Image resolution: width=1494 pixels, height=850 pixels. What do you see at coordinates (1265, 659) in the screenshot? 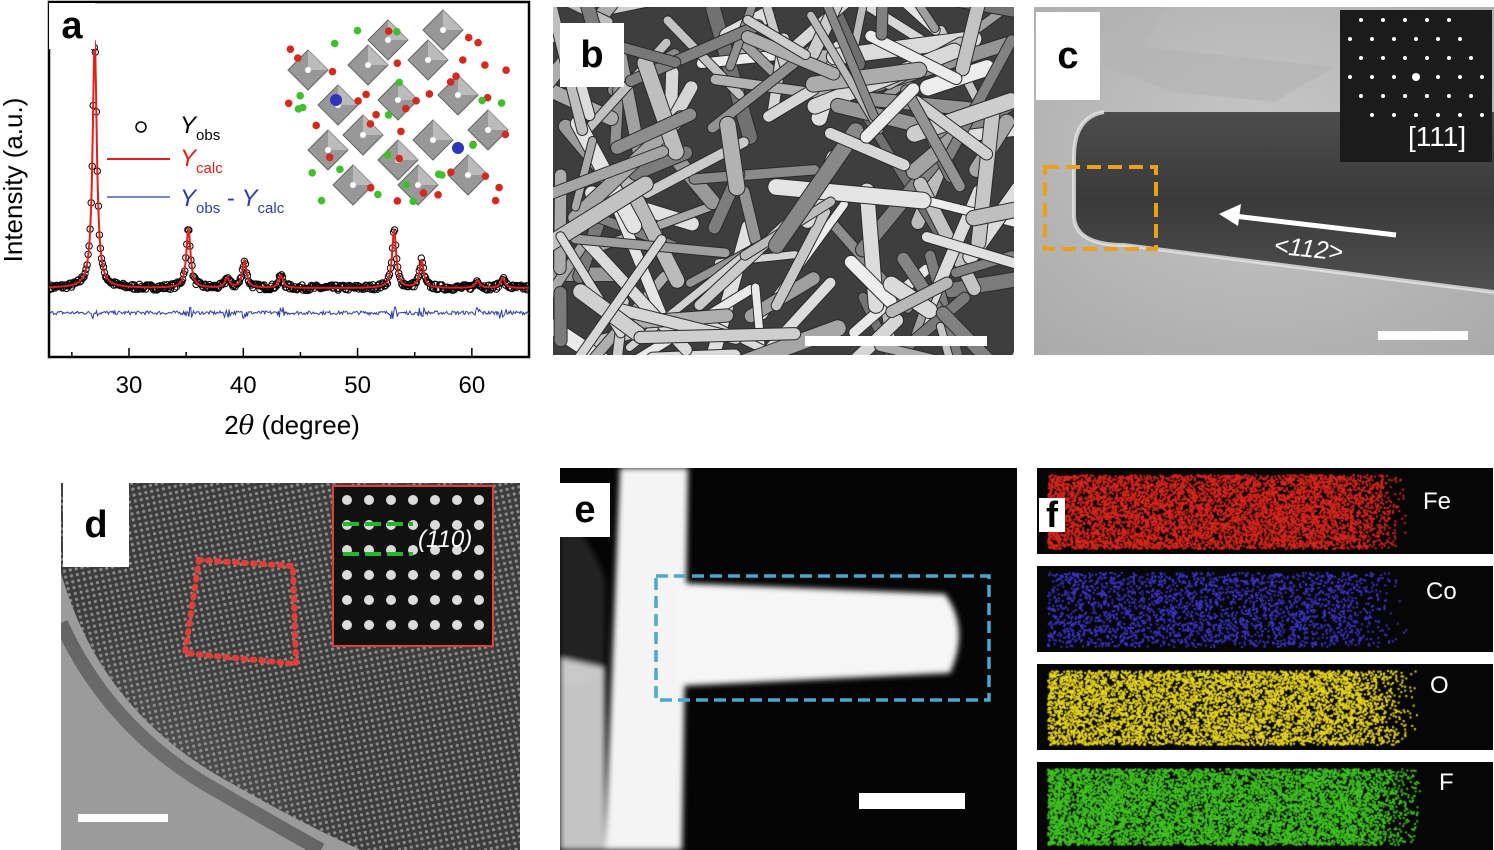
I see `panel-f: Fe Co O F f` at bounding box center [1265, 659].